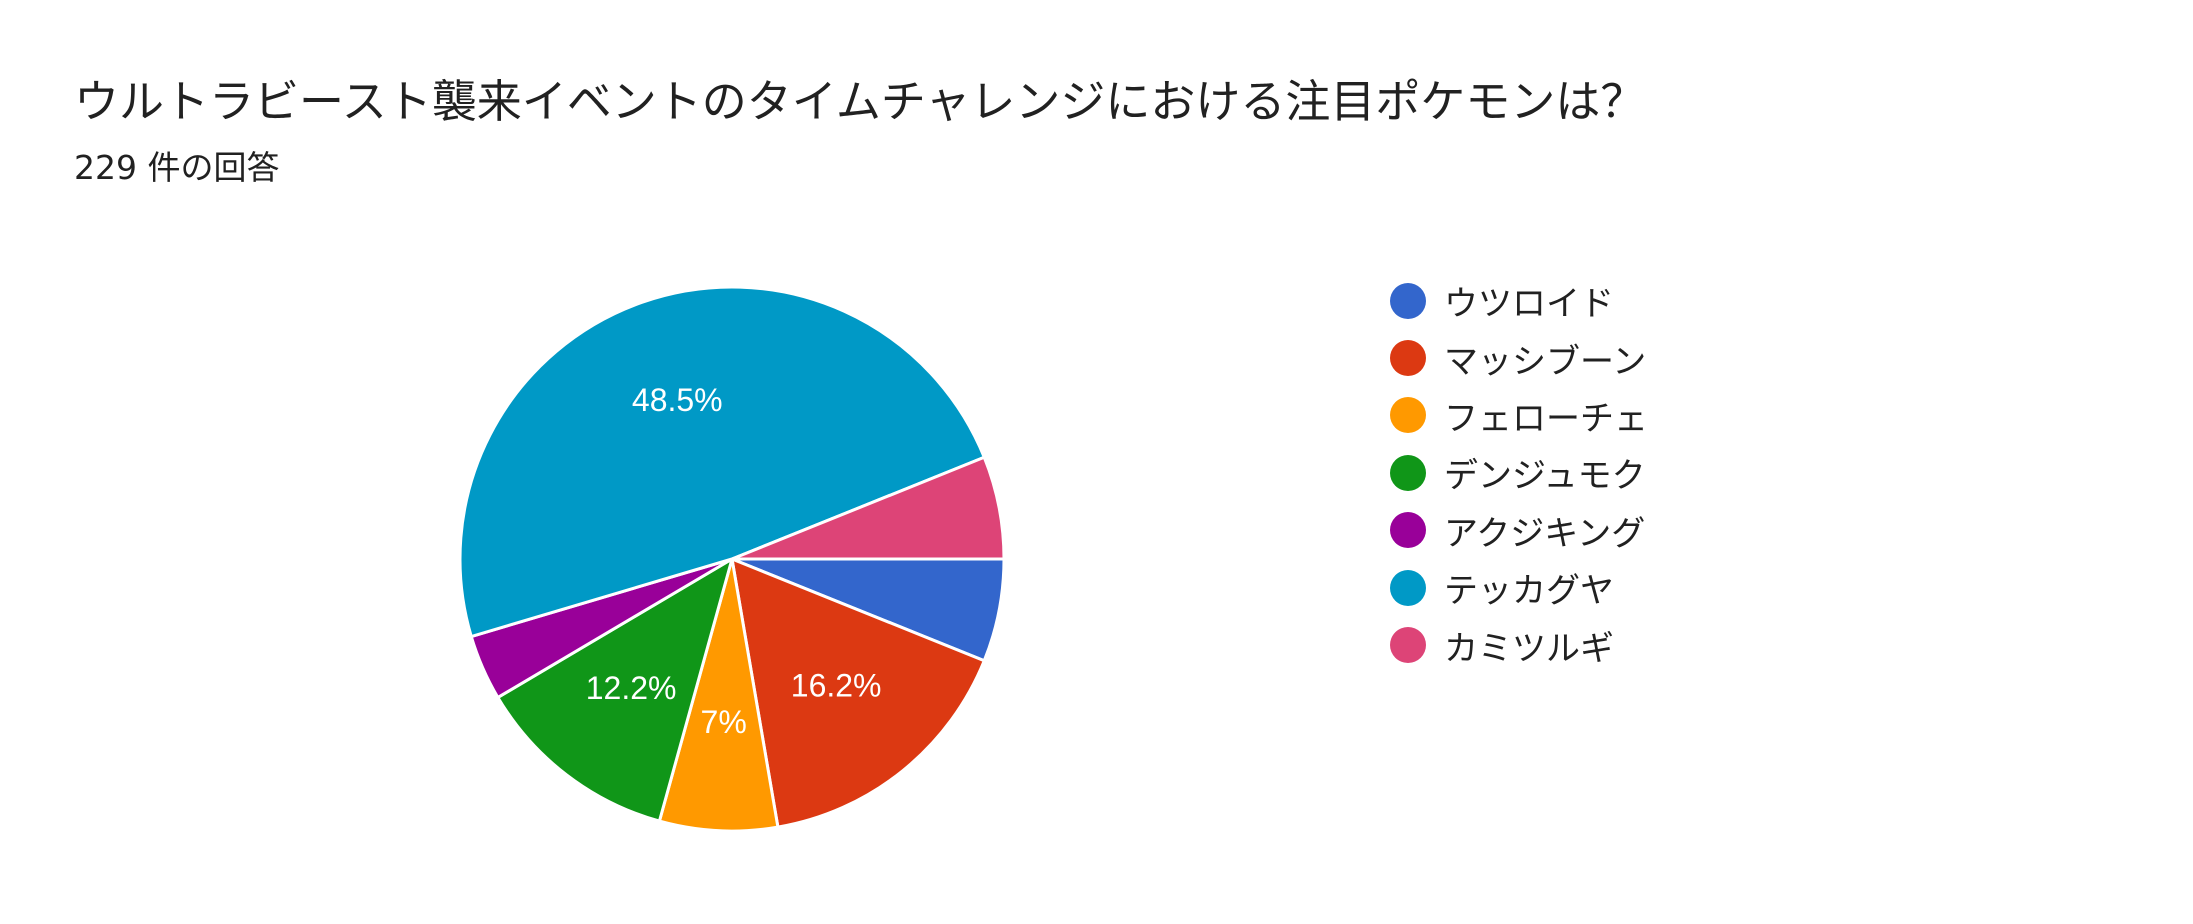 Image resolution: width=2193 pixels, height=924 pixels. I want to click on chart-title: ウルトラビースト襲来イベントのタイムチャレンジにおける注目ポケモンは？, so click(860, 101).